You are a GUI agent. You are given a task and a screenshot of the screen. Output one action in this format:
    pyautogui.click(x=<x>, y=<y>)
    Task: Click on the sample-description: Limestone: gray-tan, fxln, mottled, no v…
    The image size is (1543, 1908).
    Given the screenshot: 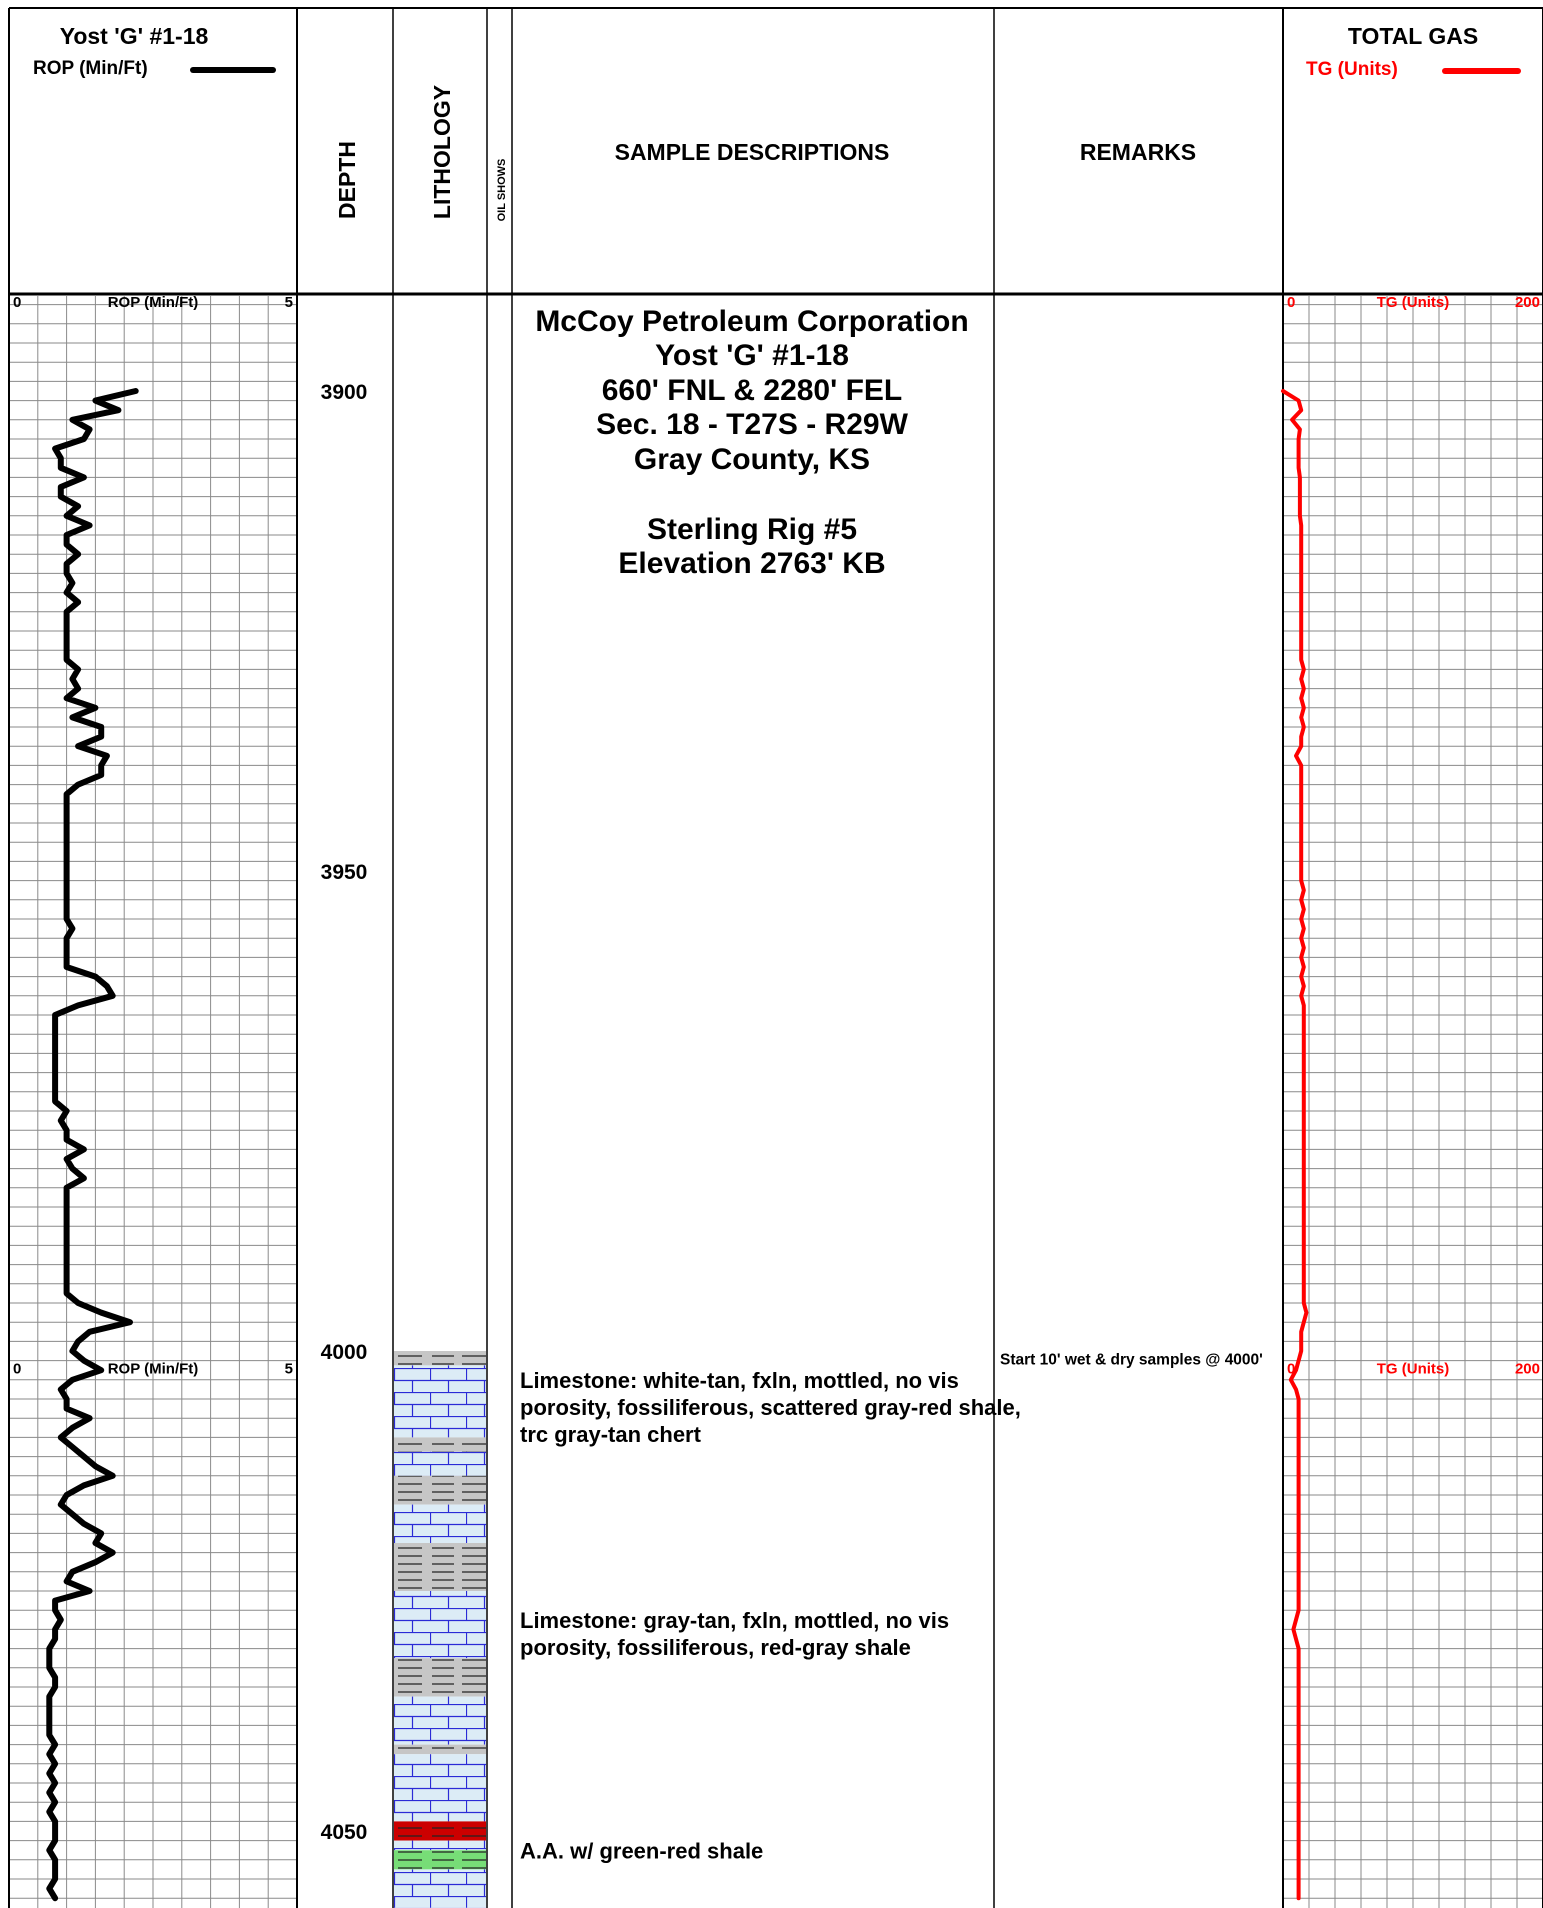 What is the action you would take?
    pyautogui.click(x=734, y=1634)
    